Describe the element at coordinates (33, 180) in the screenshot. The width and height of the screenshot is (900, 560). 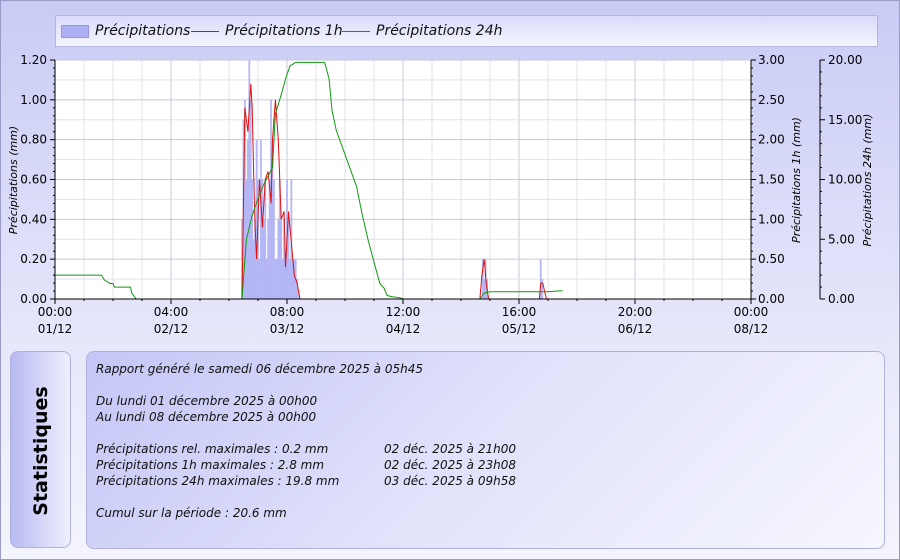
I see `left-axis-tick-label: 0.60` at that location.